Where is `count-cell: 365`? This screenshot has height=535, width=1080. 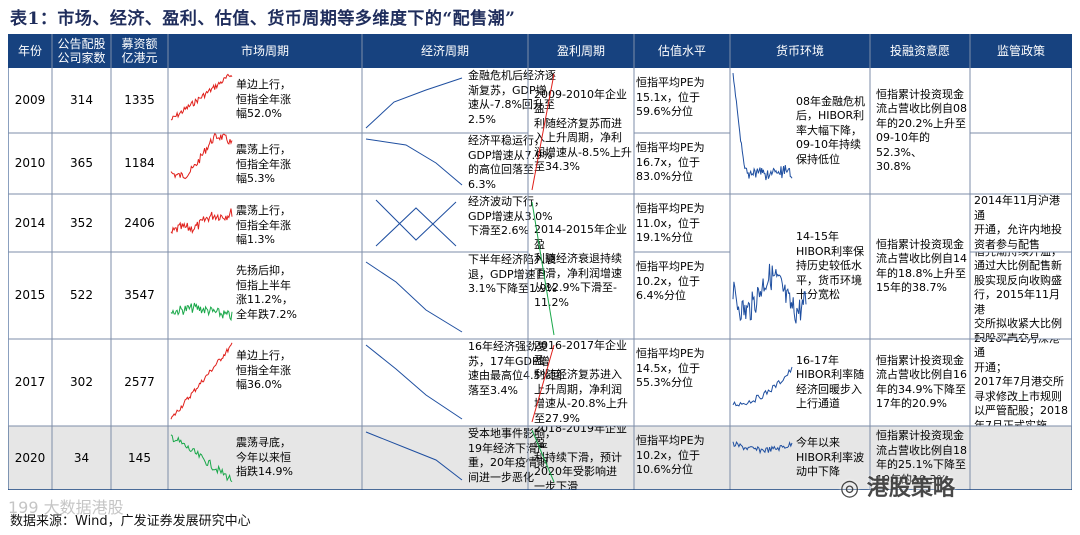
count-cell: 365 is located at coordinates (81, 163).